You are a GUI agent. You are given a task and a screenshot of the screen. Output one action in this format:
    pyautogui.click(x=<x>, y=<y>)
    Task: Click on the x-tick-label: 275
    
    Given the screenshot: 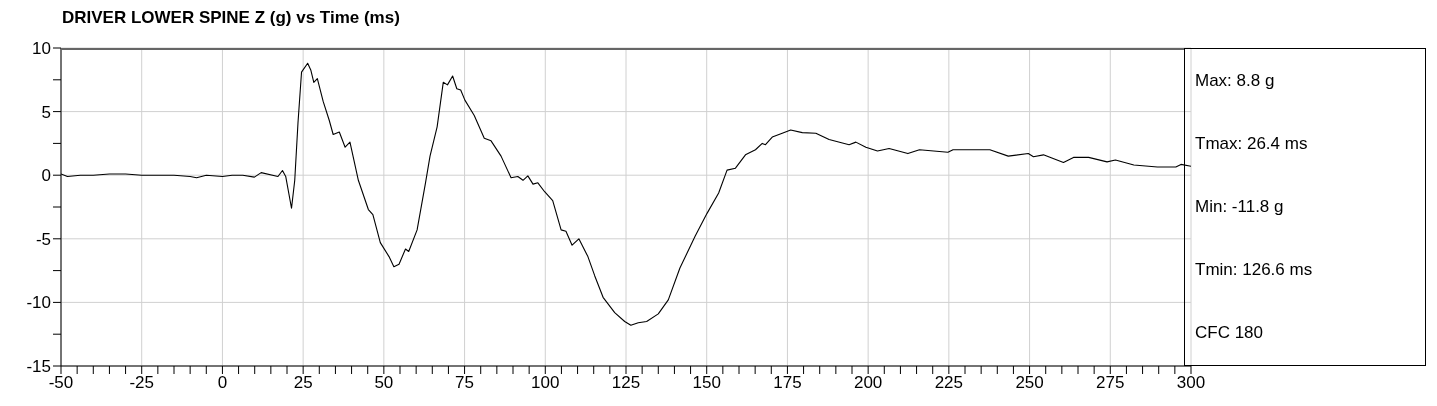 What is the action you would take?
    pyautogui.click(x=1110, y=383)
    